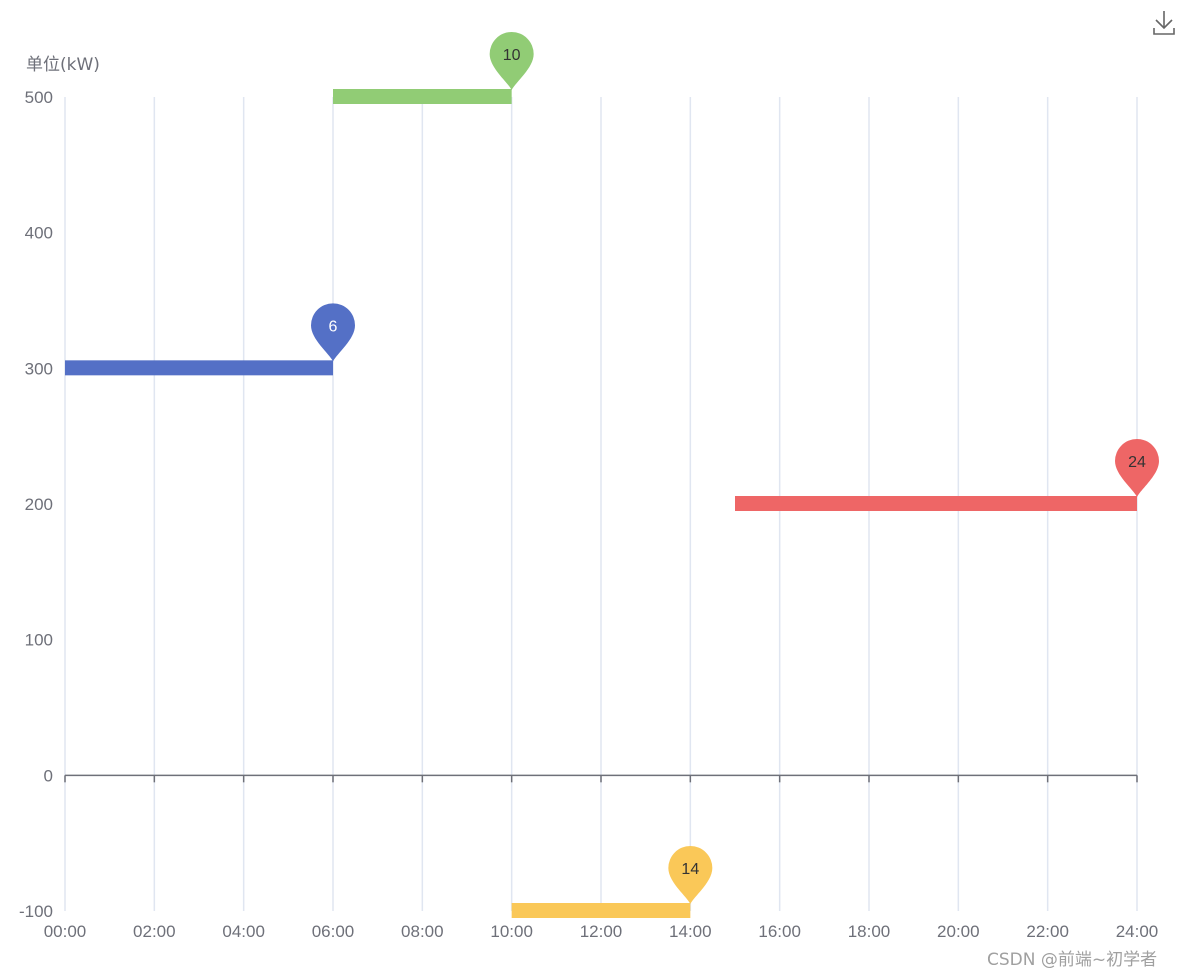 Image resolution: width=1185 pixels, height=976 pixels. Describe the element at coordinates (612, 882) in the screenshot. I see `series-segment-3: 14` at that location.